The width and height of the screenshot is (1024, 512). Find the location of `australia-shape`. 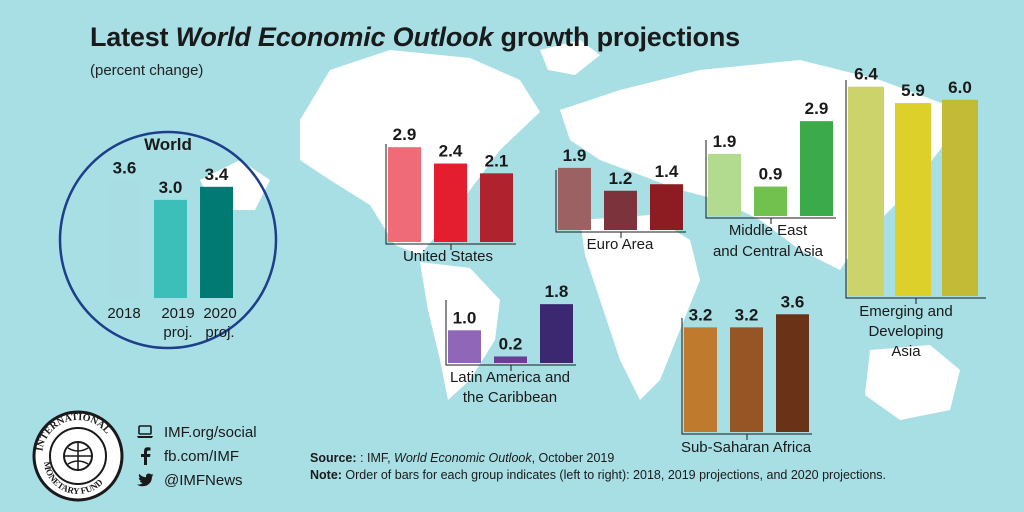

australia-shape is located at coordinates (912, 382).